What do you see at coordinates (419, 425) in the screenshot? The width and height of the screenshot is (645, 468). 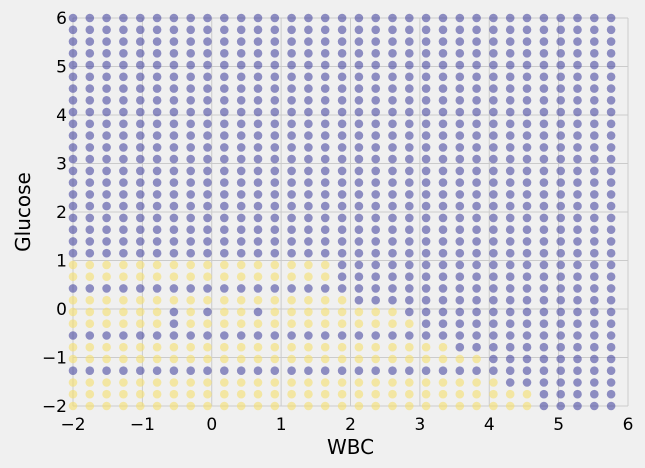 I see `x-tick-label: 3` at bounding box center [419, 425].